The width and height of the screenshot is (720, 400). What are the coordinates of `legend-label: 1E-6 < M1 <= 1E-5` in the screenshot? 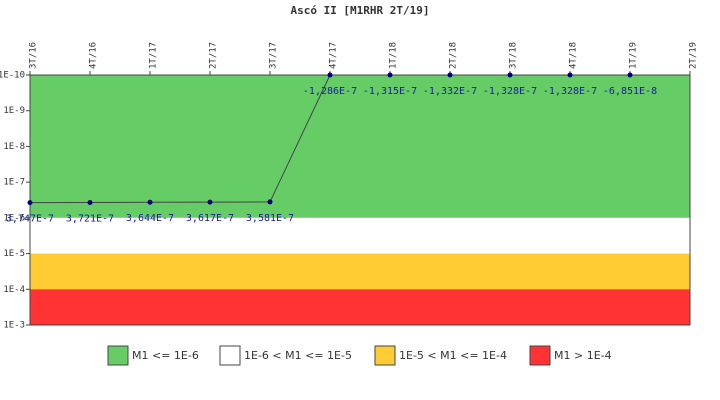 It's located at (298, 355).